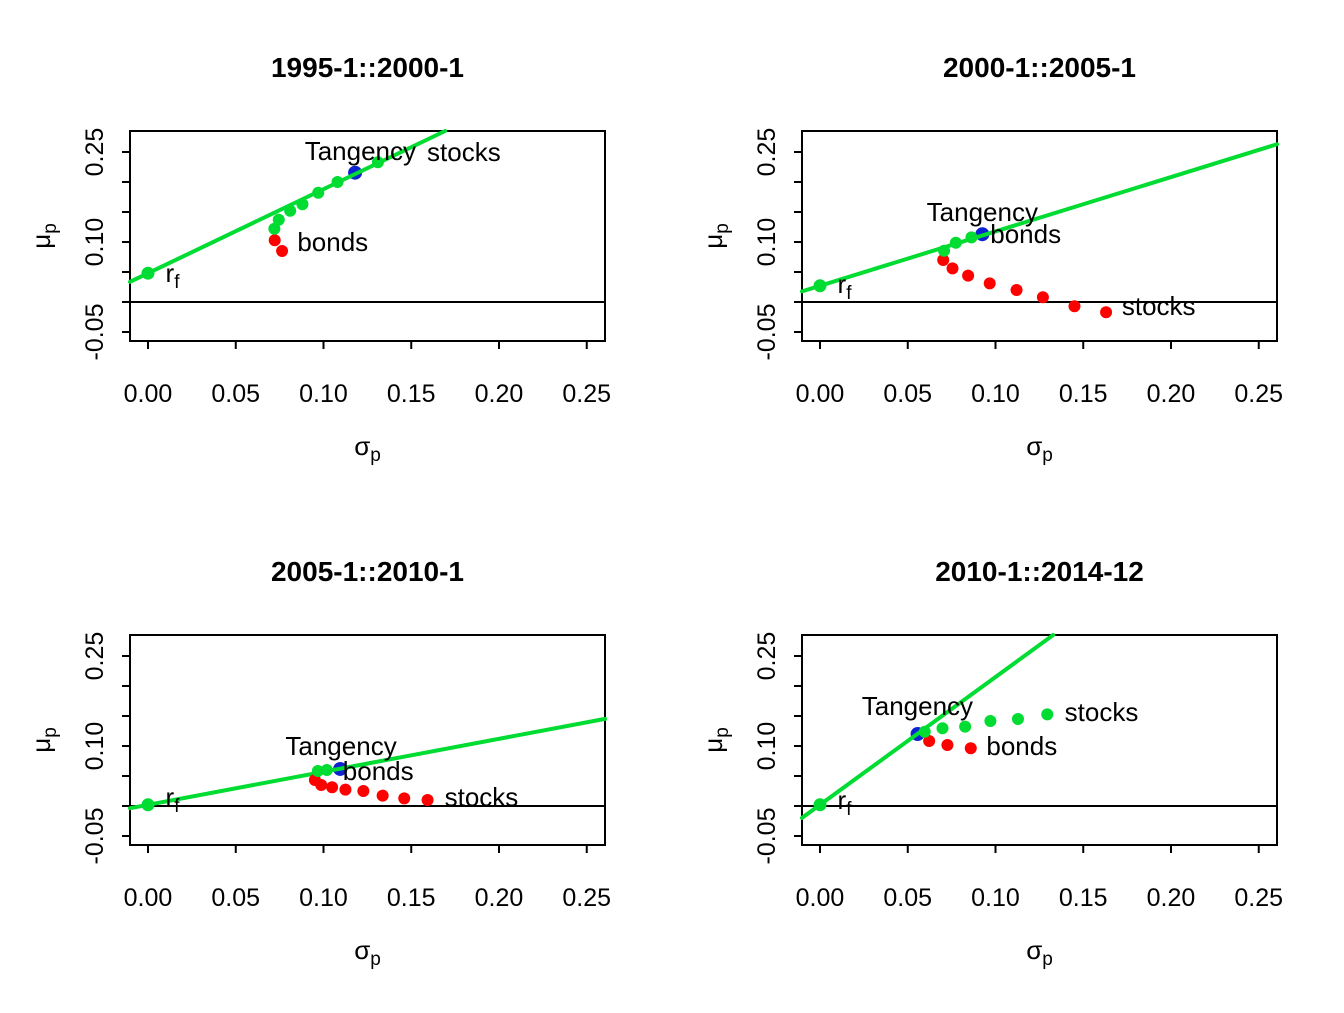 This screenshot has height=1013, width=1344. Describe the element at coordinates (1039, 67) in the screenshot. I see `panel-title: 2000-1::2005-1` at that location.